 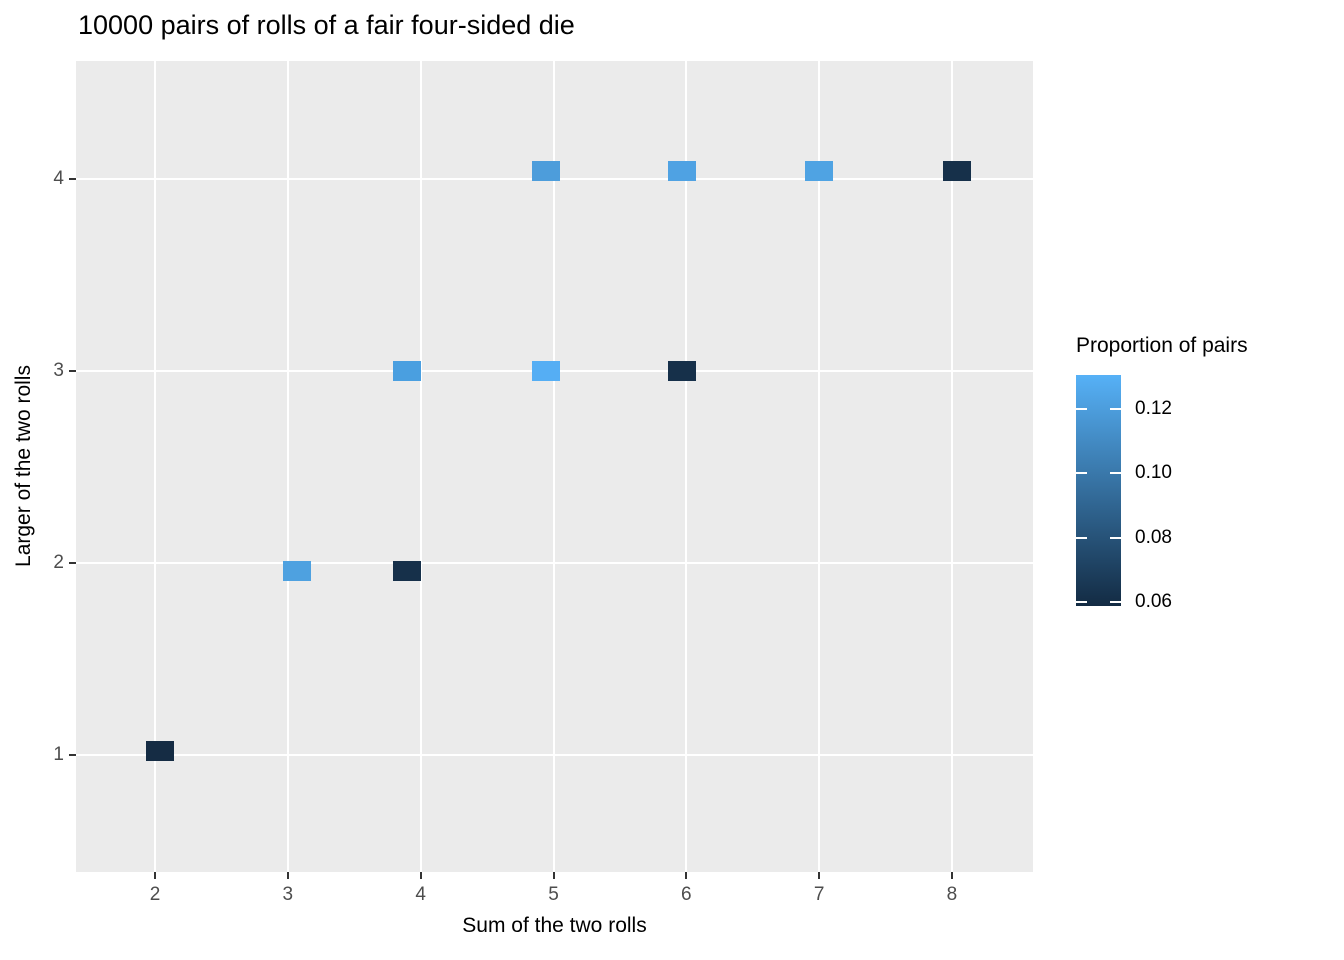 I want to click on legend-tick-mark-left-0.12, so click(x=1081, y=409).